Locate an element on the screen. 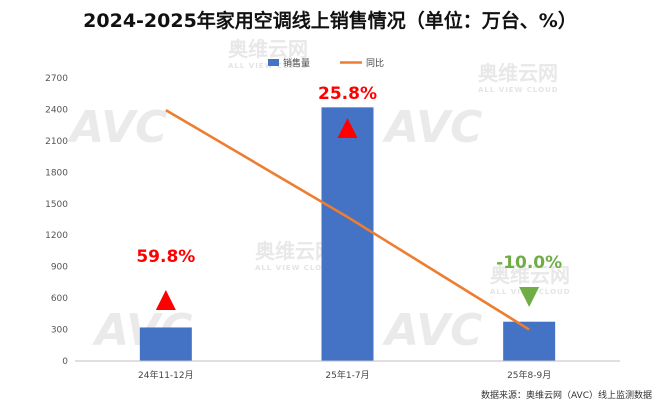  y-tick-label: 1800 is located at coordinates (56, 173).